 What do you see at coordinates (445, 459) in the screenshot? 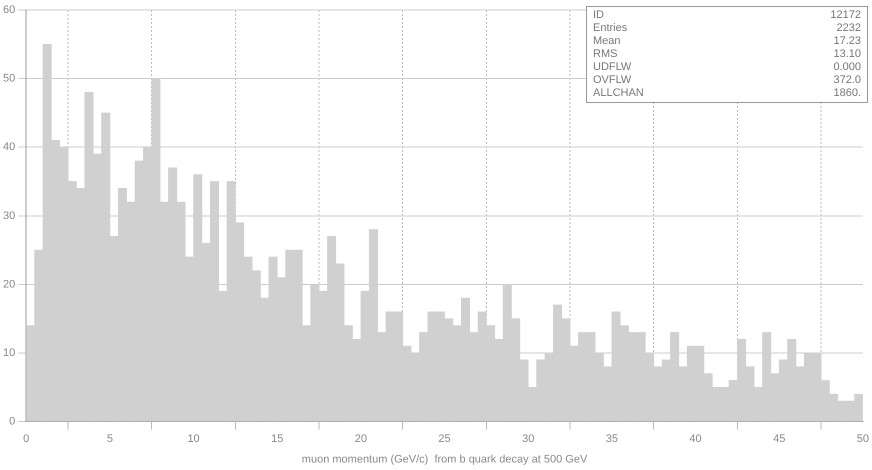
I see `x-axis-title: muon momentum (GeV/c) from b quark decay at 500 GeV` at bounding box center [445, 459].